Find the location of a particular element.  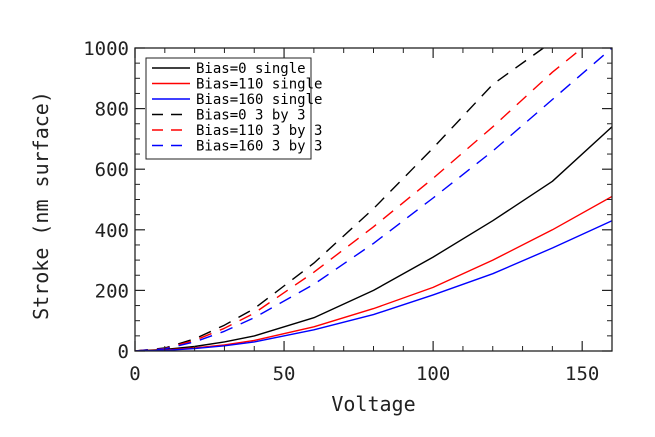

y-tick-label: 400 is located at coordinates (112, 231).